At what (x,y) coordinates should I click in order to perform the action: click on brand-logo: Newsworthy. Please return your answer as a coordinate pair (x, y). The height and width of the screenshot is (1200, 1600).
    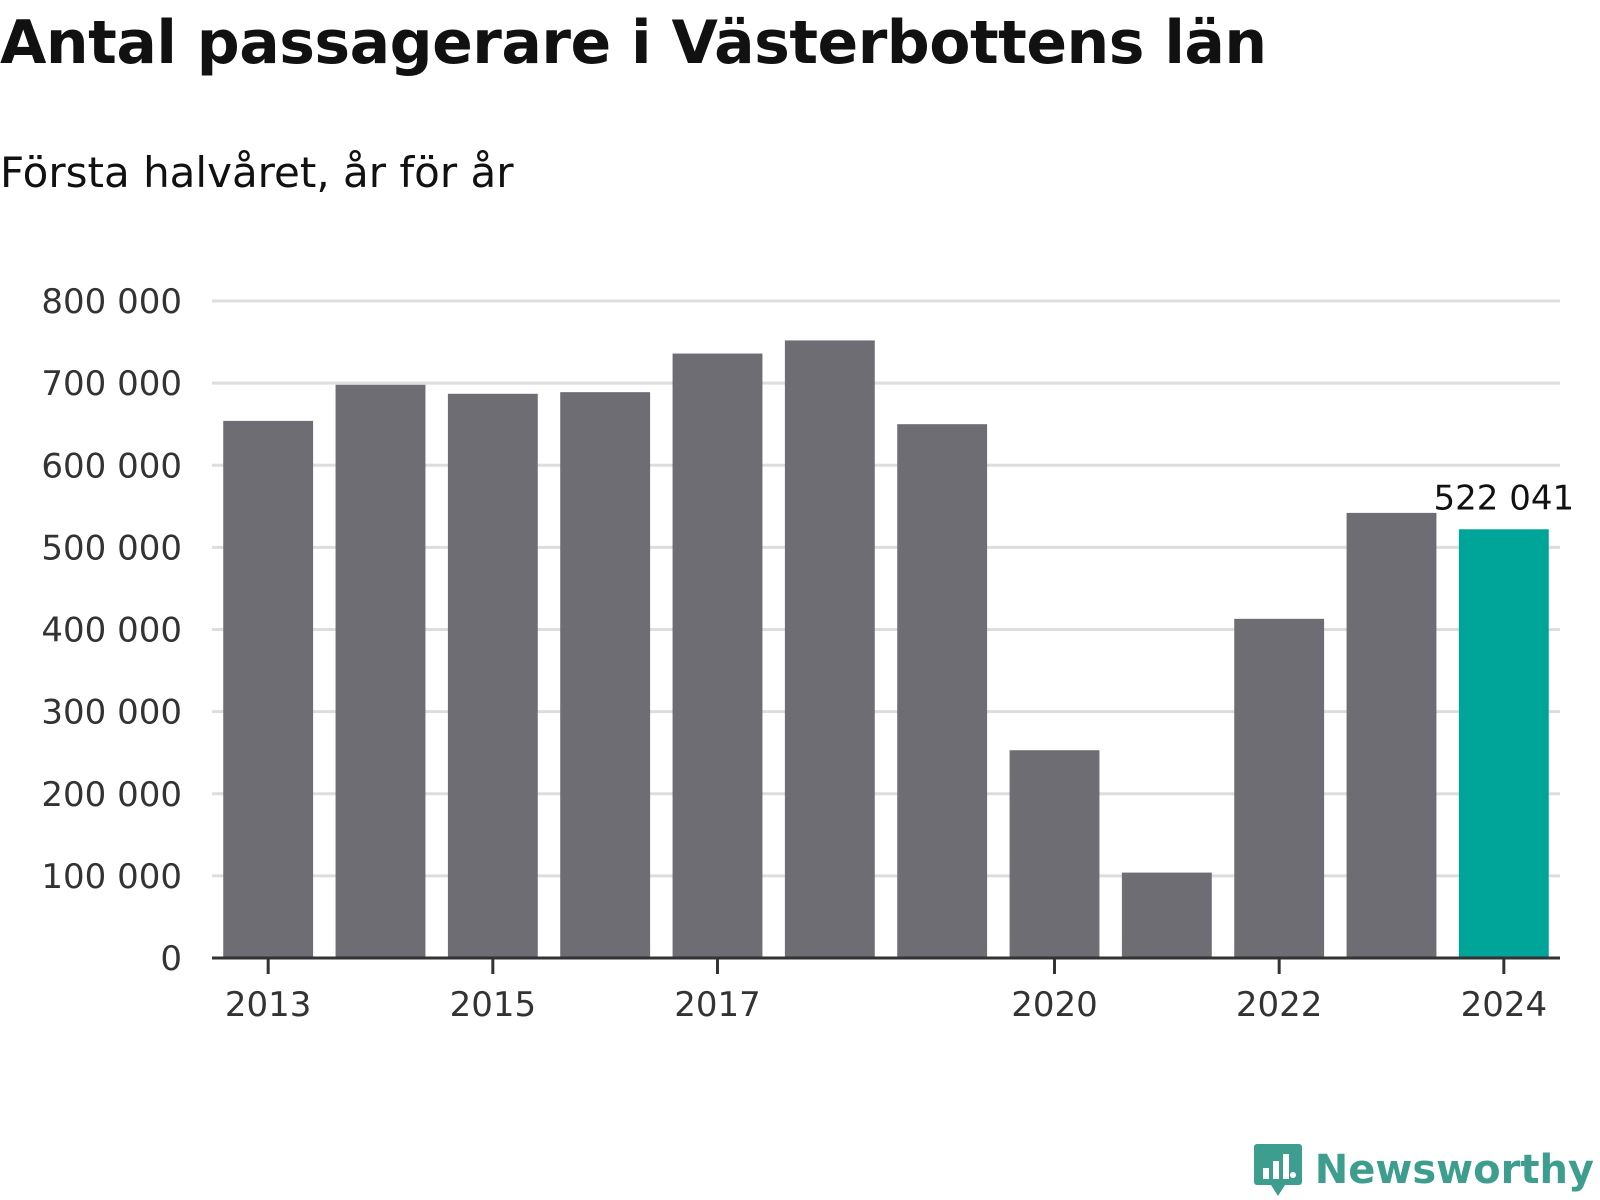
    Looking at the image, I should click on (1423, 1170).